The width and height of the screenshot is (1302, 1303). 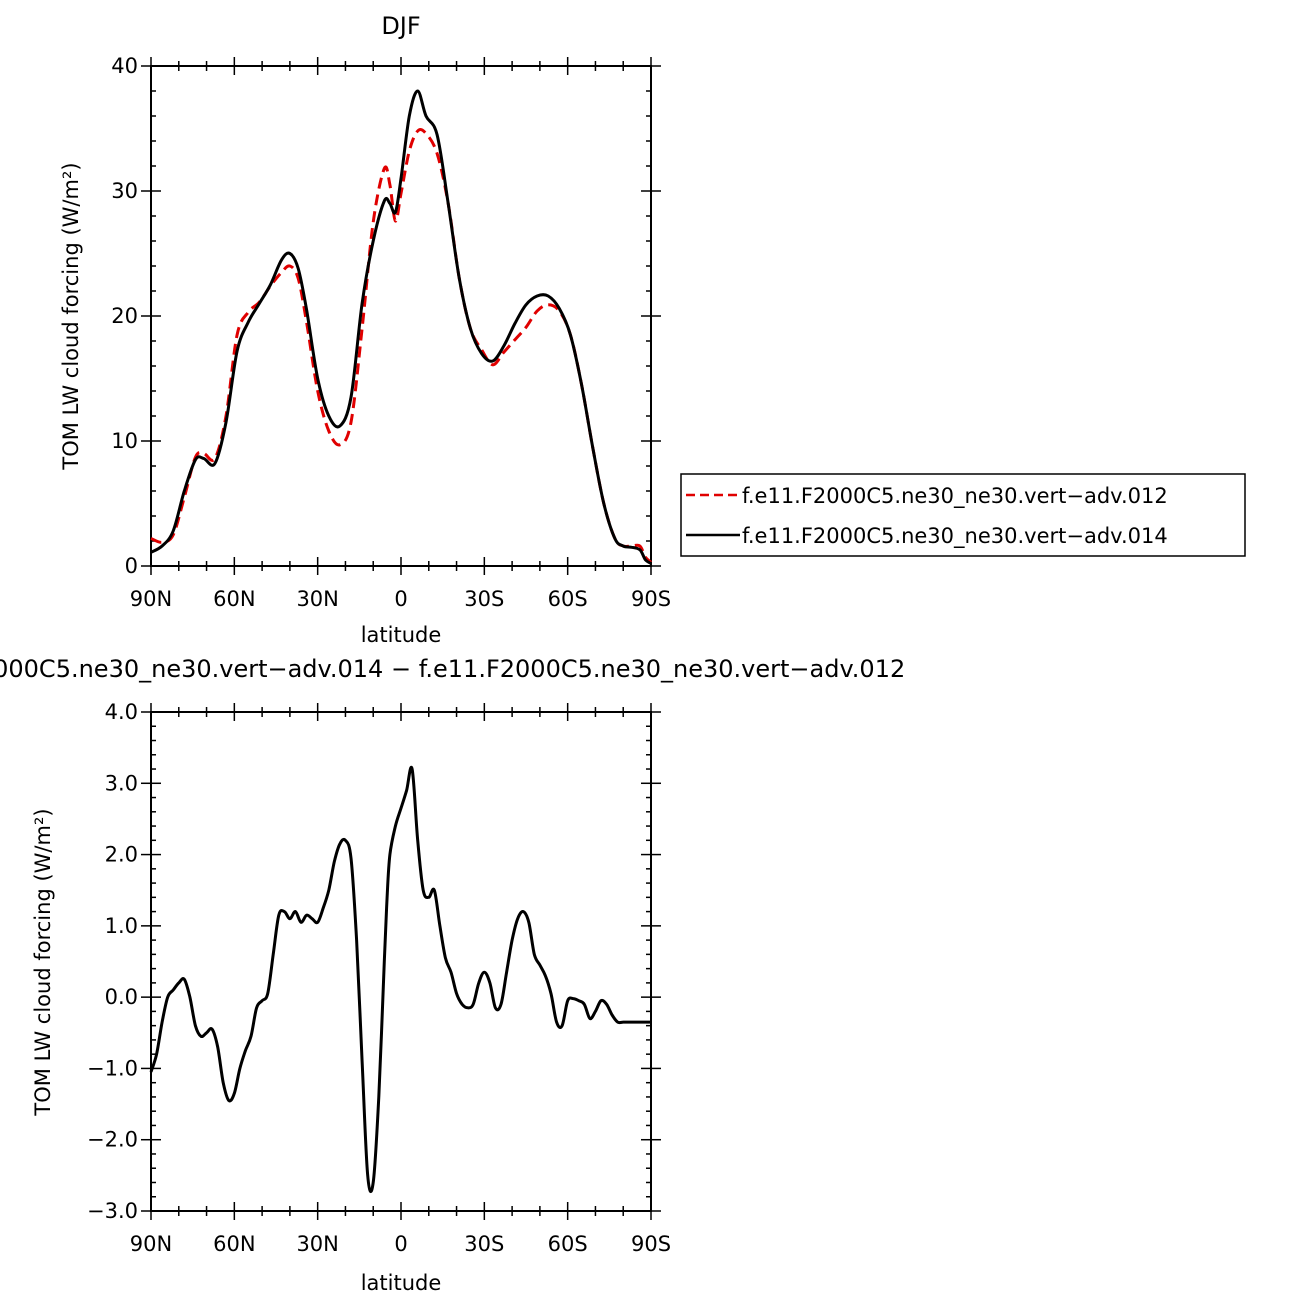 What do you see at coordinates (121, 855) in the screenshot?
I see `y-tick-label: 2.0` at bounding box center [121, 855].